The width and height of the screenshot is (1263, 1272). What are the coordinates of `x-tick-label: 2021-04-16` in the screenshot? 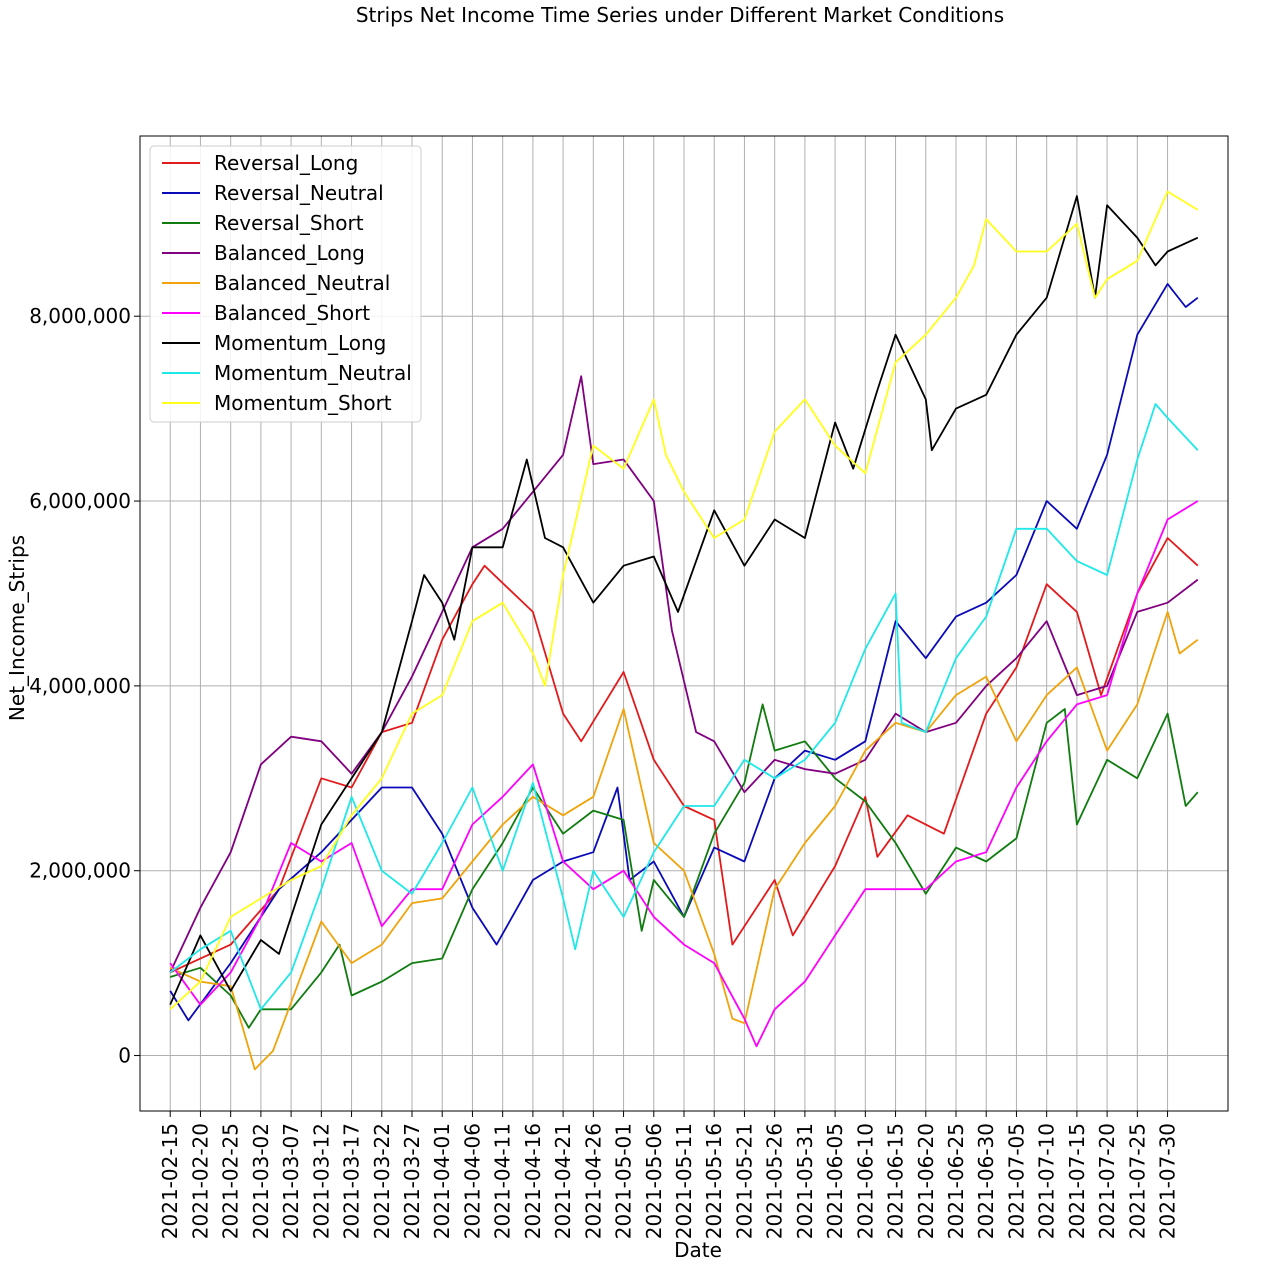 It's located at (533, 1181).